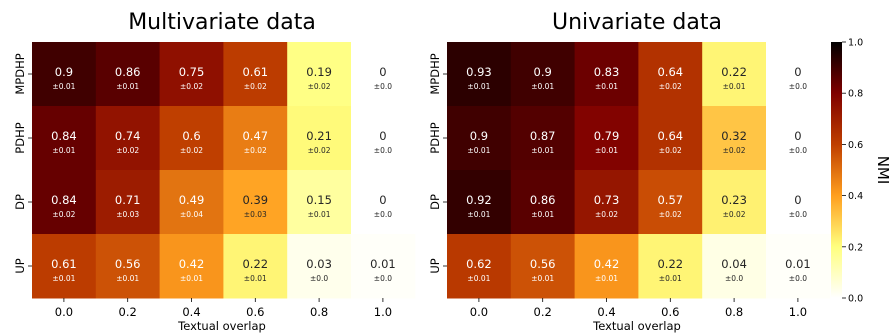 The width and height of the screenshot is (891, 333). What do you see at coordinates (383, 312) in the screenshot?
I see `x-tick-label: 1.0` at bounding box center [383, 312].